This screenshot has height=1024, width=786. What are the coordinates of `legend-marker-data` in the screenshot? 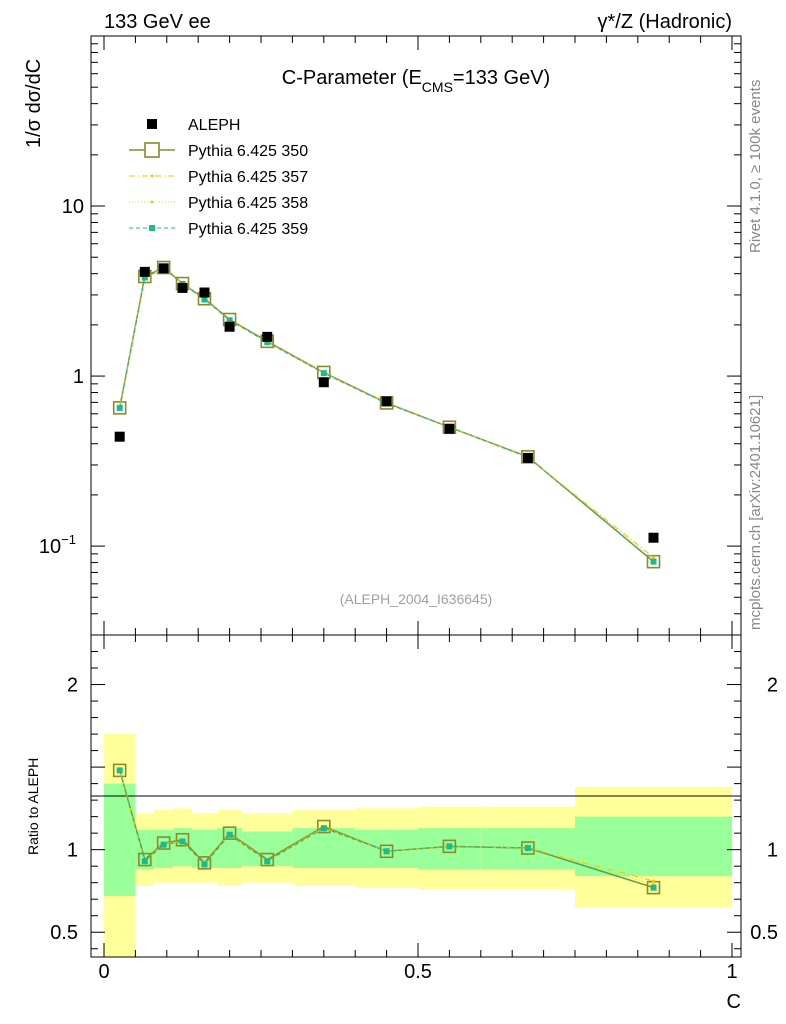 It's located at (152, 124).